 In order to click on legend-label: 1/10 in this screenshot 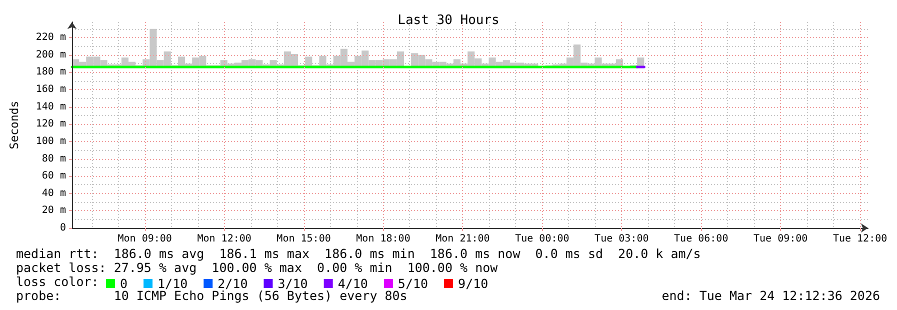, I will do `click(173, 283)`.